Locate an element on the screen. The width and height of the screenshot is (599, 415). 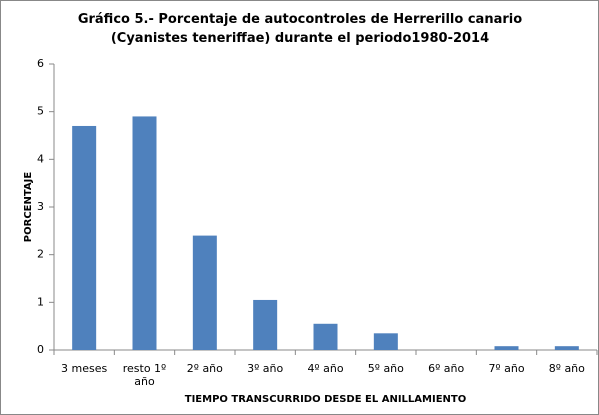
y-tick-label: 1 is located at coordinates (40, 301).